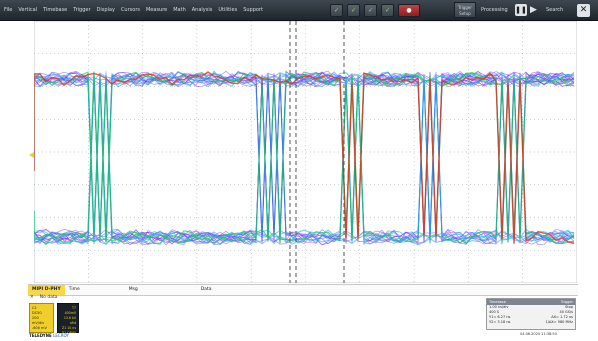  Describe the element at coordinates (538, 334) in the screenshot. I see `date-time-label: 04.06.2020 11:38:50` at that location.